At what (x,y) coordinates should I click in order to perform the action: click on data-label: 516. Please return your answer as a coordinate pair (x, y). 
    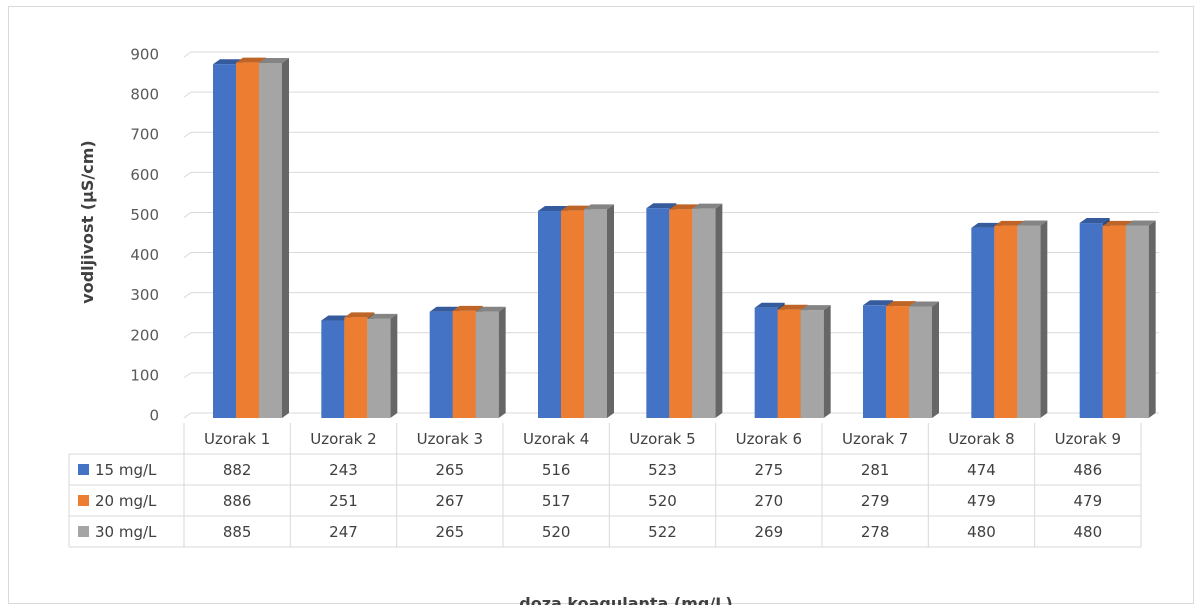
    Looking at the image, I should click on (556, 470).